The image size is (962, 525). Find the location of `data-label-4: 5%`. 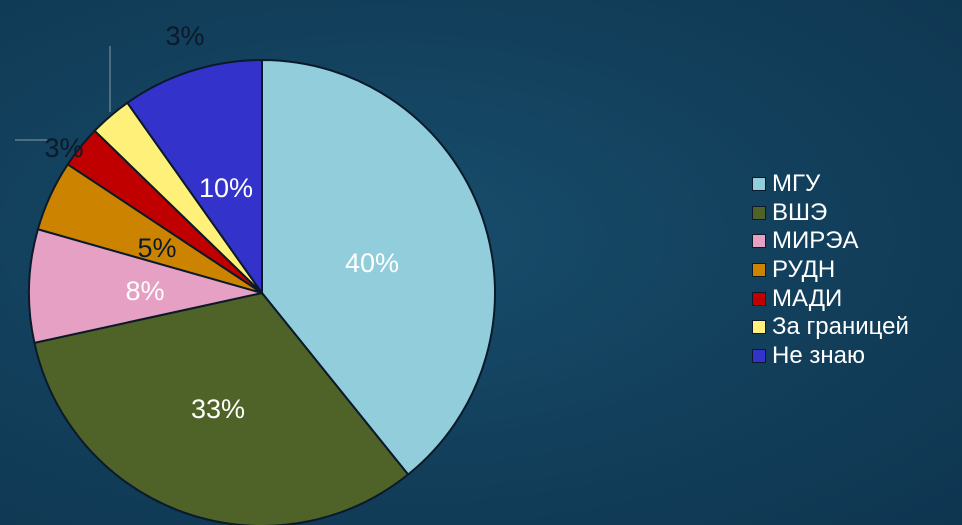

data-label-4: 5% is located at coordinates (156, 248).